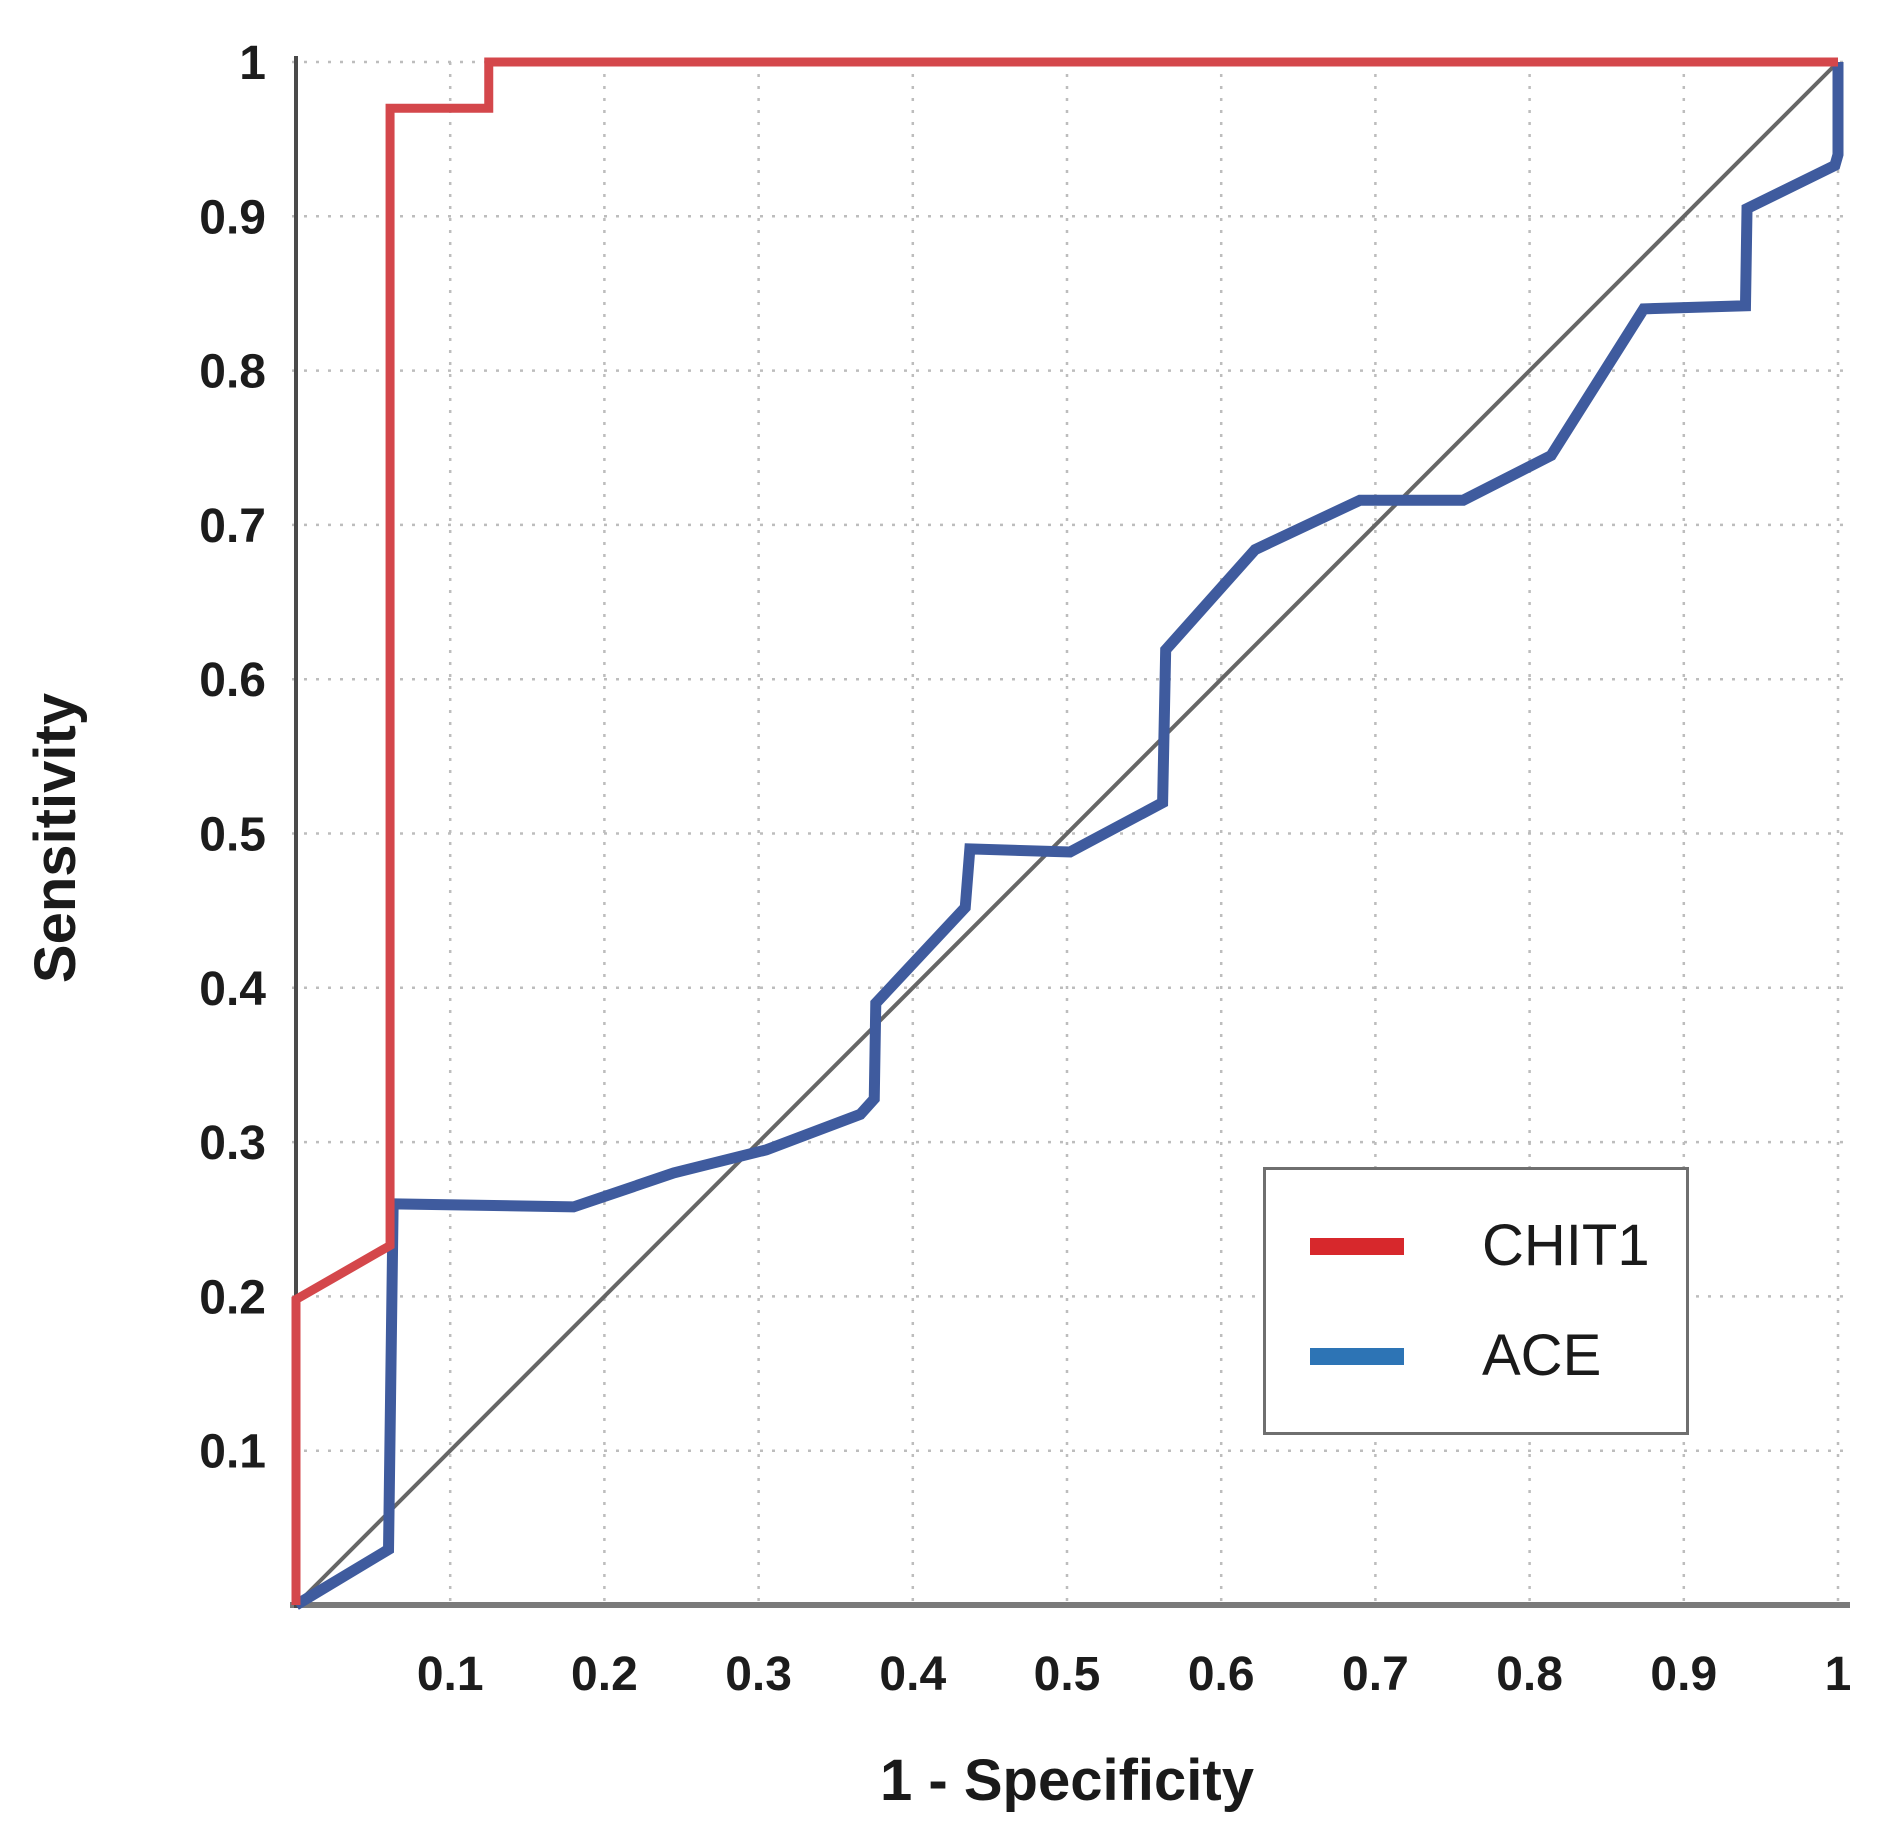  I want to click on y-axis-title: Sensitivity, so click(55, 838).